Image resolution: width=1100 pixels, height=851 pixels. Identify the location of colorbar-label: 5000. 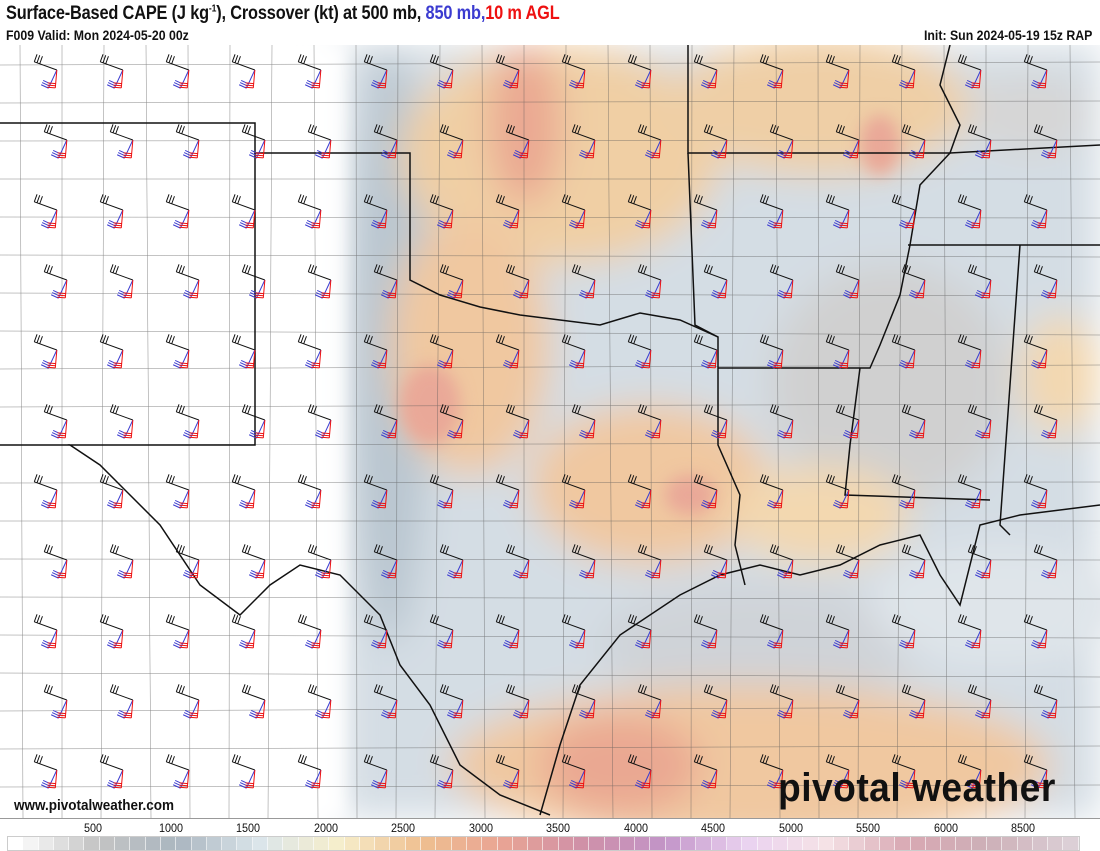
(790, 828).